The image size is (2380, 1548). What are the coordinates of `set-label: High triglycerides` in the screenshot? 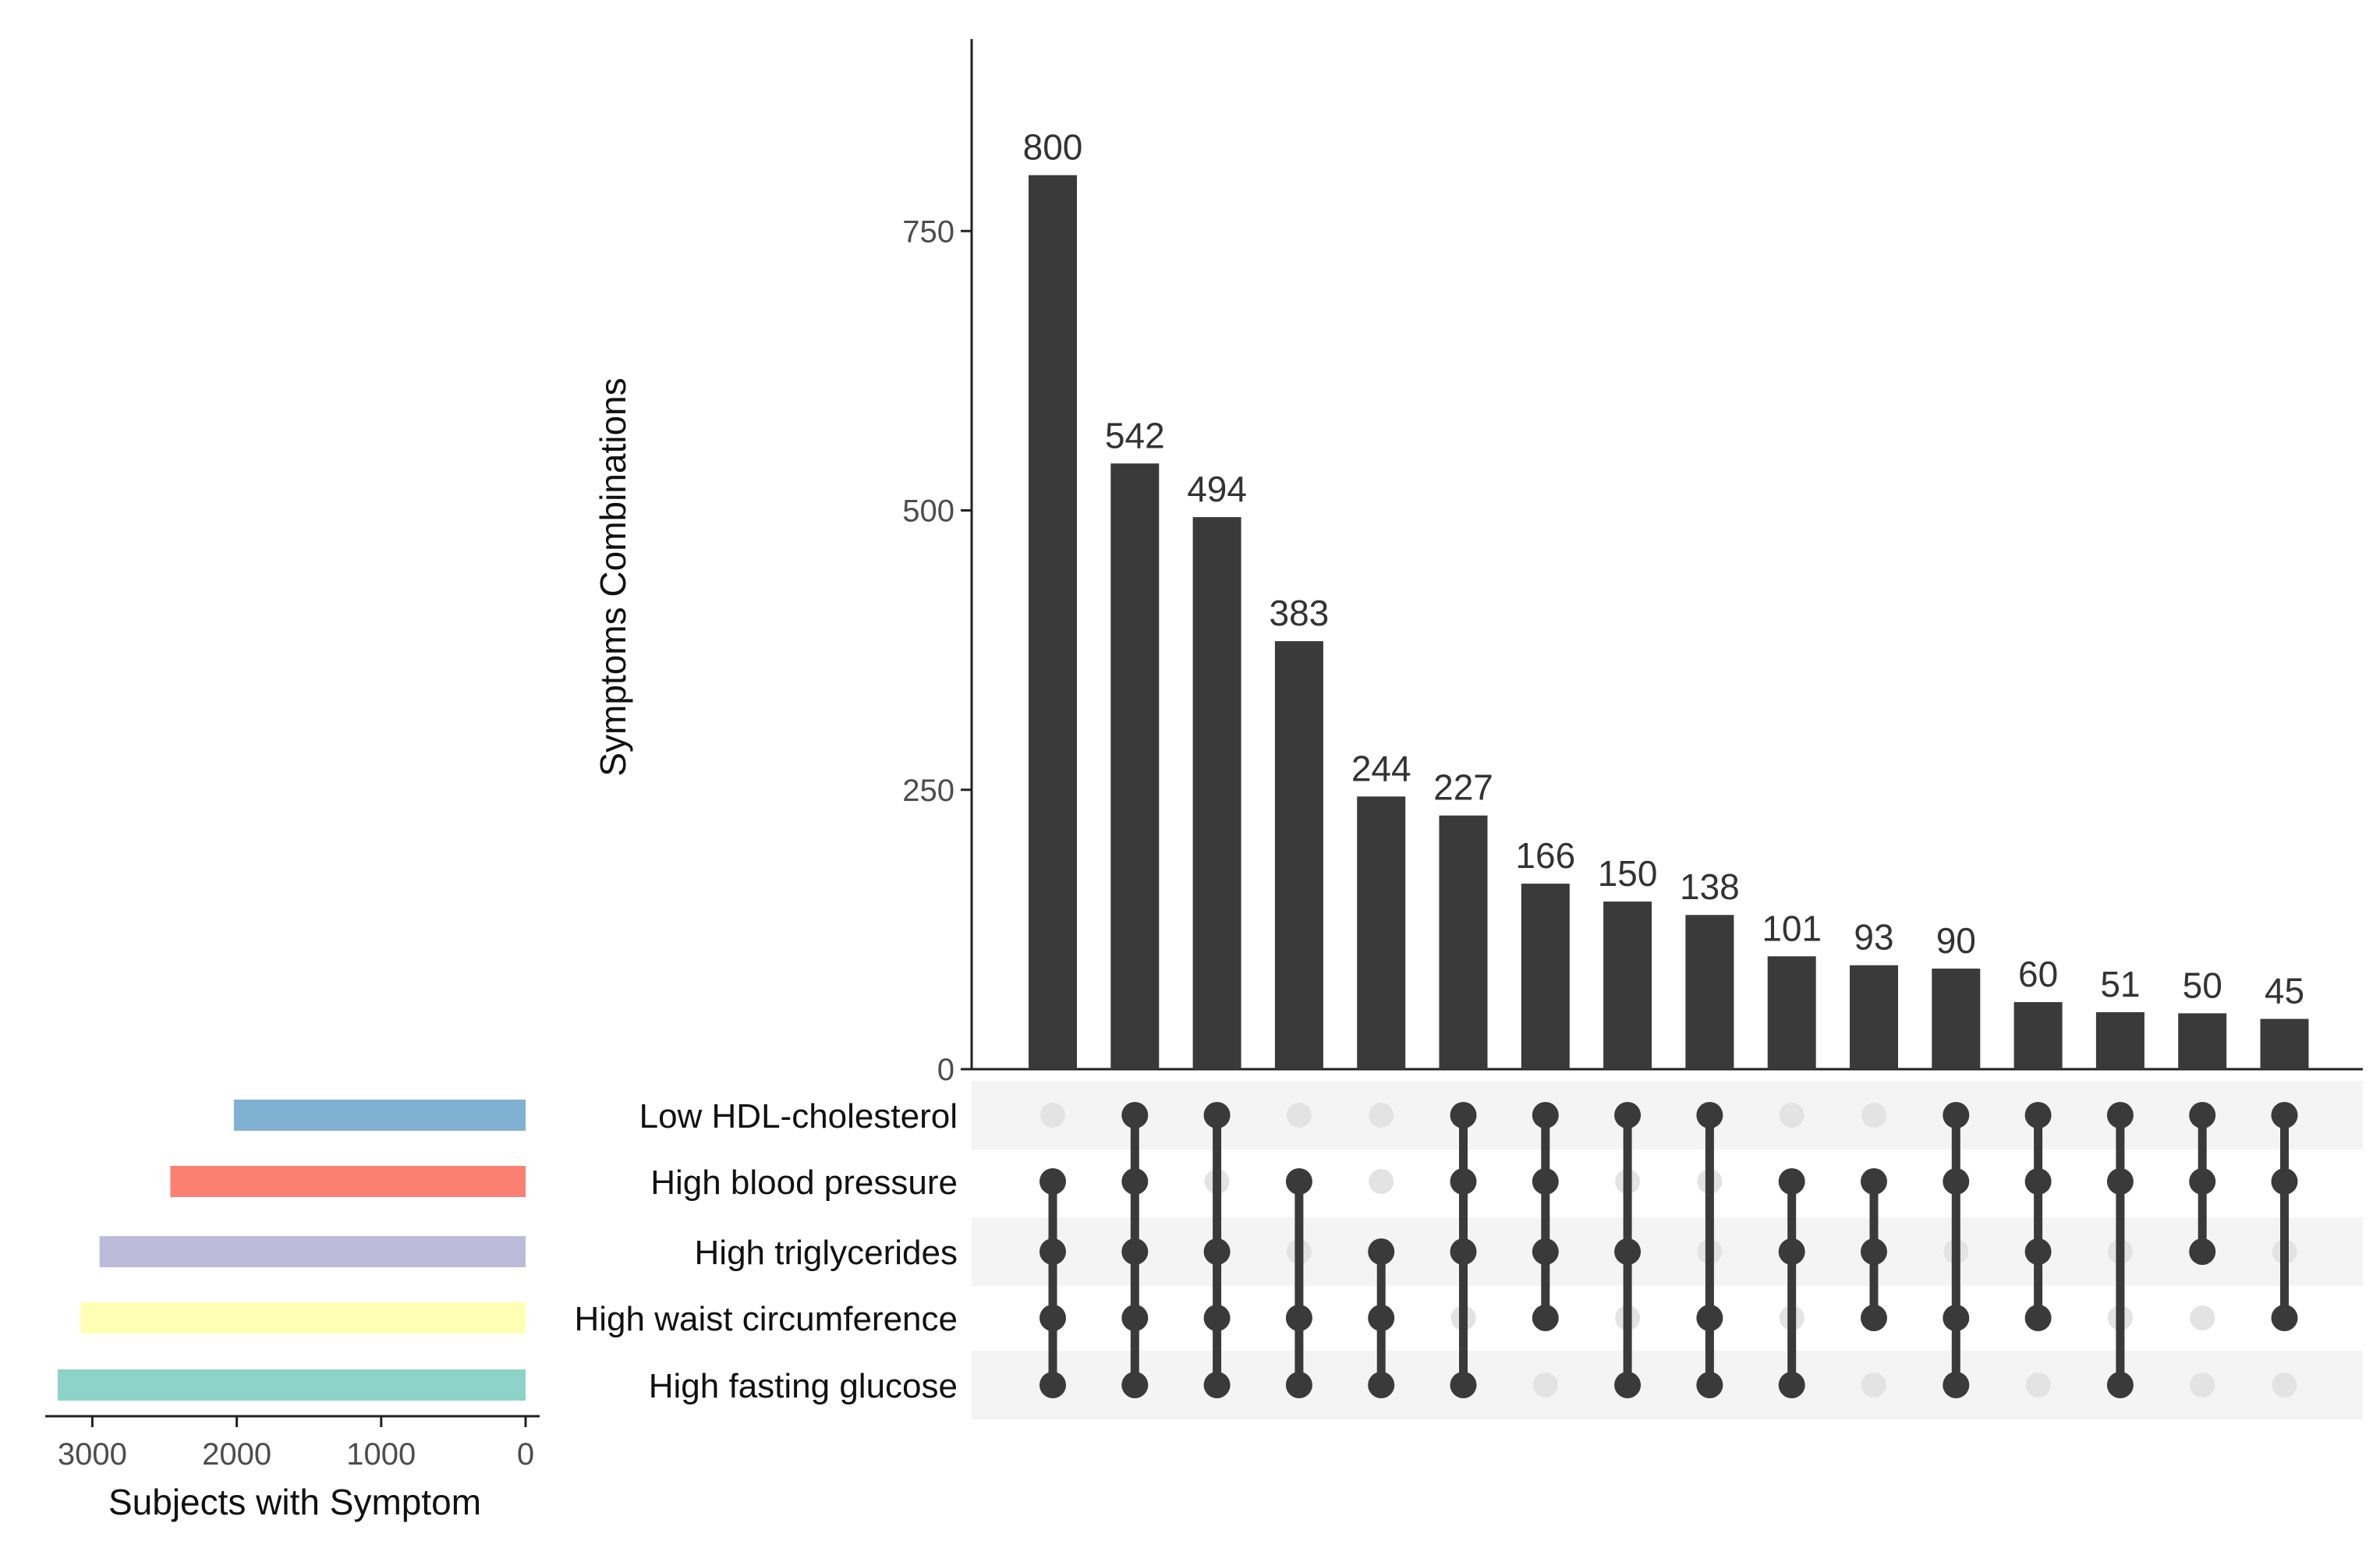 It's located at (827, 1253).